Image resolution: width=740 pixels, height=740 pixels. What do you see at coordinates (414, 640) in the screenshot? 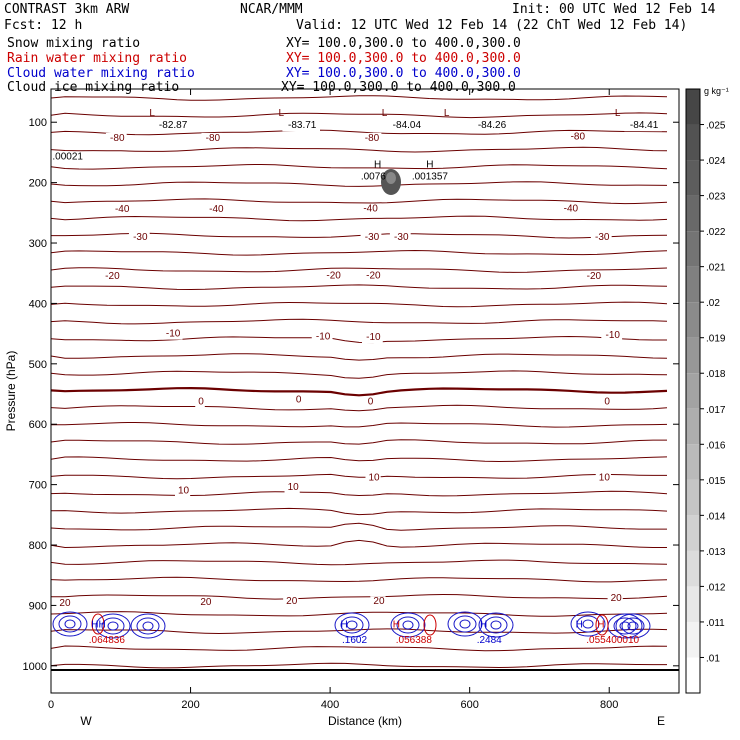
I see `maximum-value-label: .056388` at bounding box center [414, 640].